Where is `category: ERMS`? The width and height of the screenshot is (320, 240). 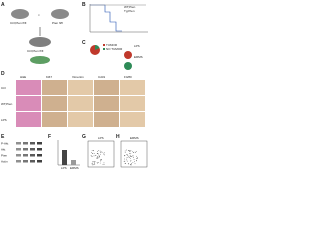
category: ERMS is located at coordinates (74, 168).